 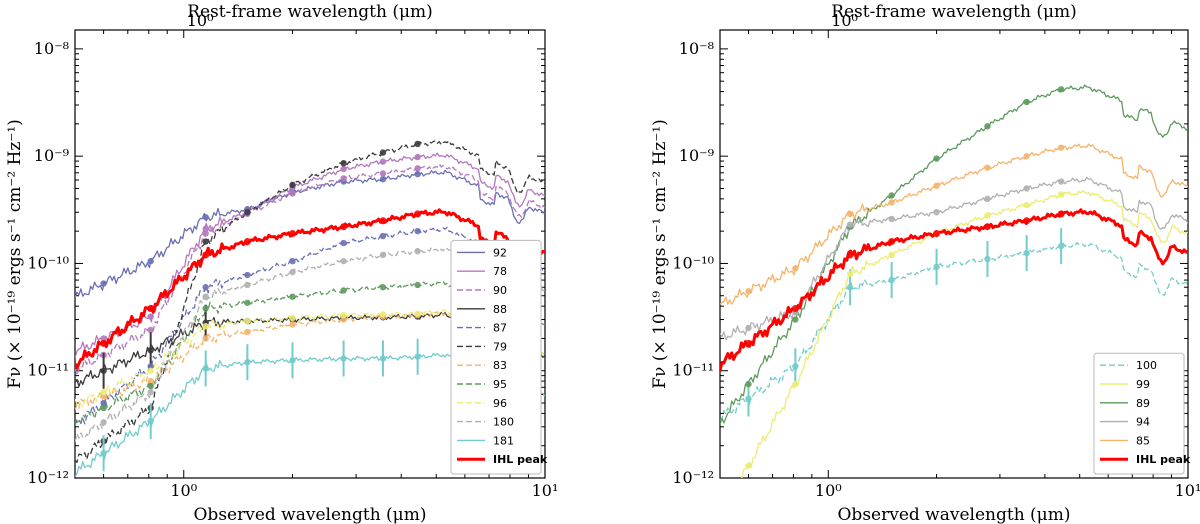 I want to click on legend-label: 90, so click(x=500, y=290).